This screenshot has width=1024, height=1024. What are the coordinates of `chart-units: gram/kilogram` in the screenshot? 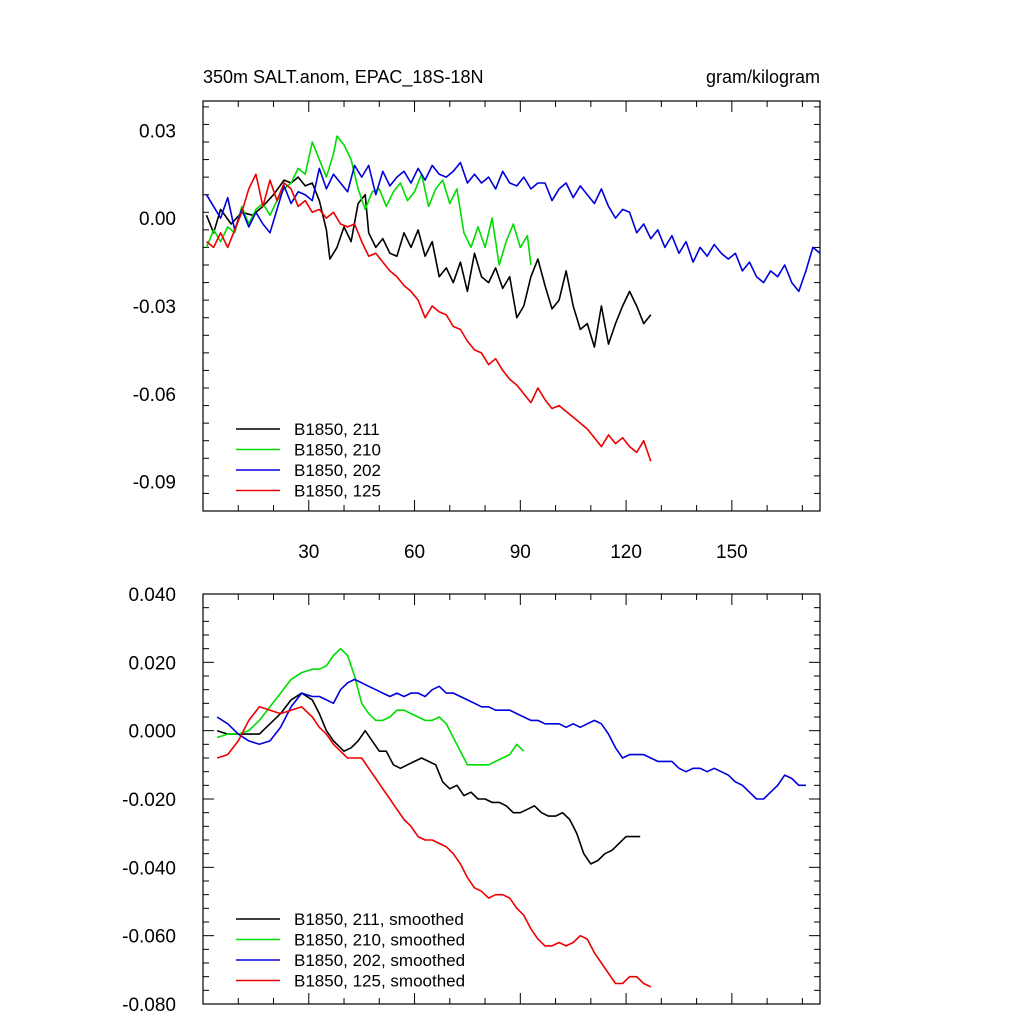 It's located at (763, 77).